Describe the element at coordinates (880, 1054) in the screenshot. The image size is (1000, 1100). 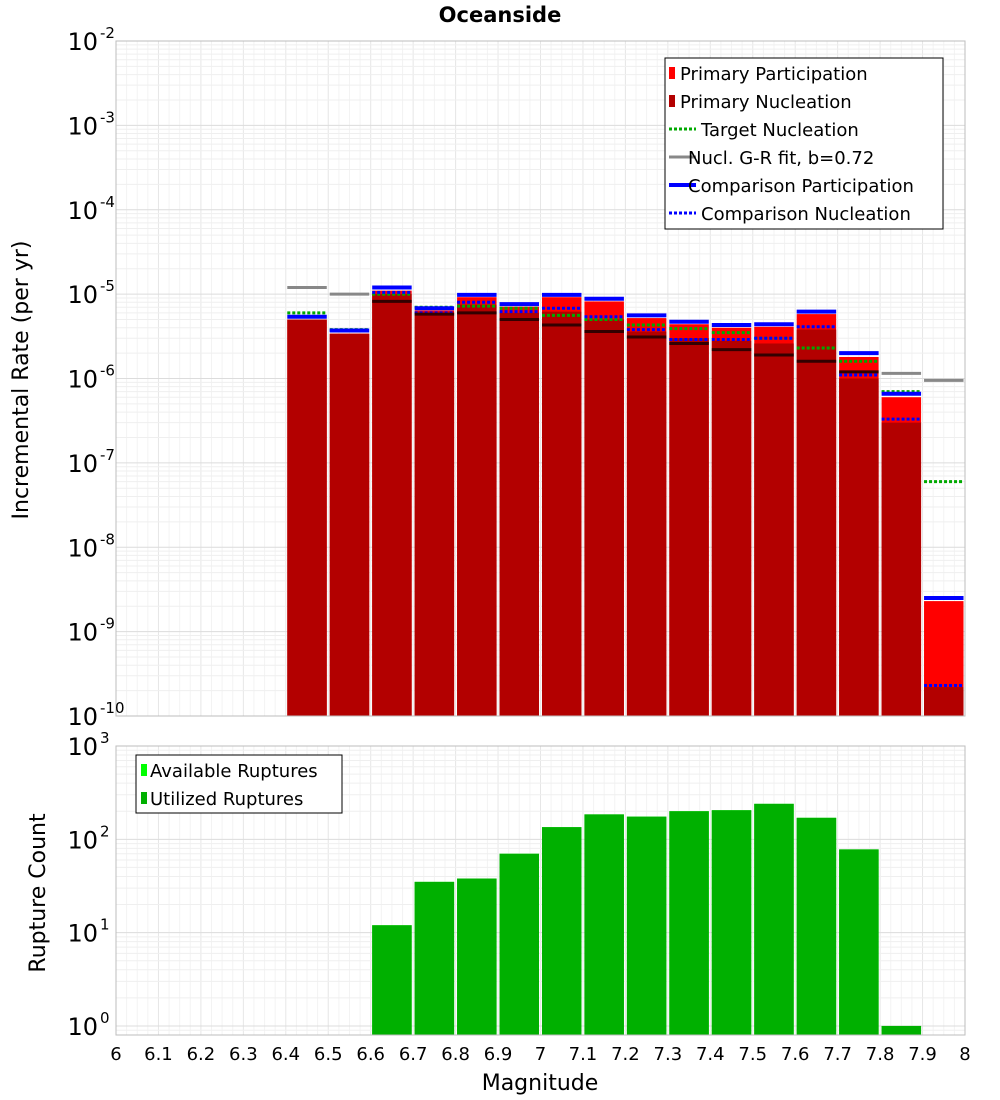
I see `x-tick-label: 7.8` at that location.